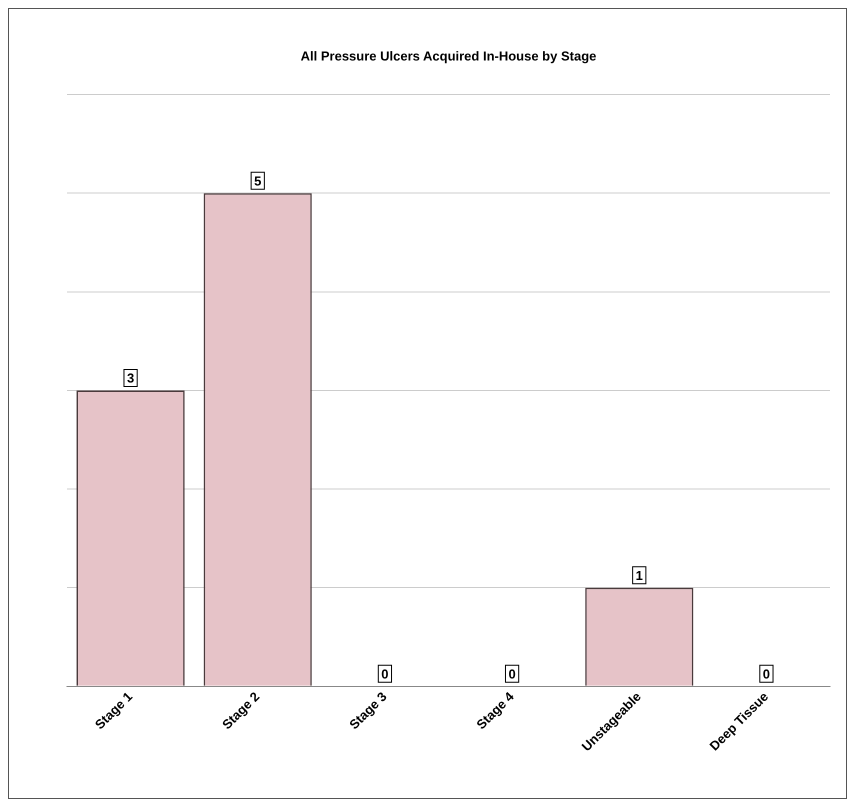 The width and height of the screenshot is (855, 807). Describe the element at coordinates (130, 378) in the screenshot. I see `data-label: 3` at that location.